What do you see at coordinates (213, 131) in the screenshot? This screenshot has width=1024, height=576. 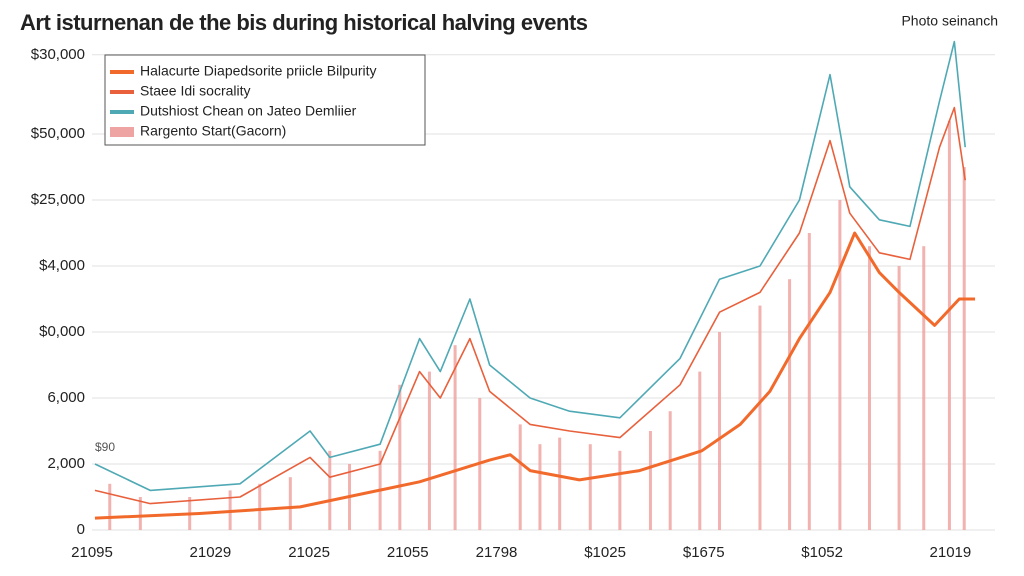 I see `legend-text: Rargento Start(Gacorn)` at bounding box center [213, 131].